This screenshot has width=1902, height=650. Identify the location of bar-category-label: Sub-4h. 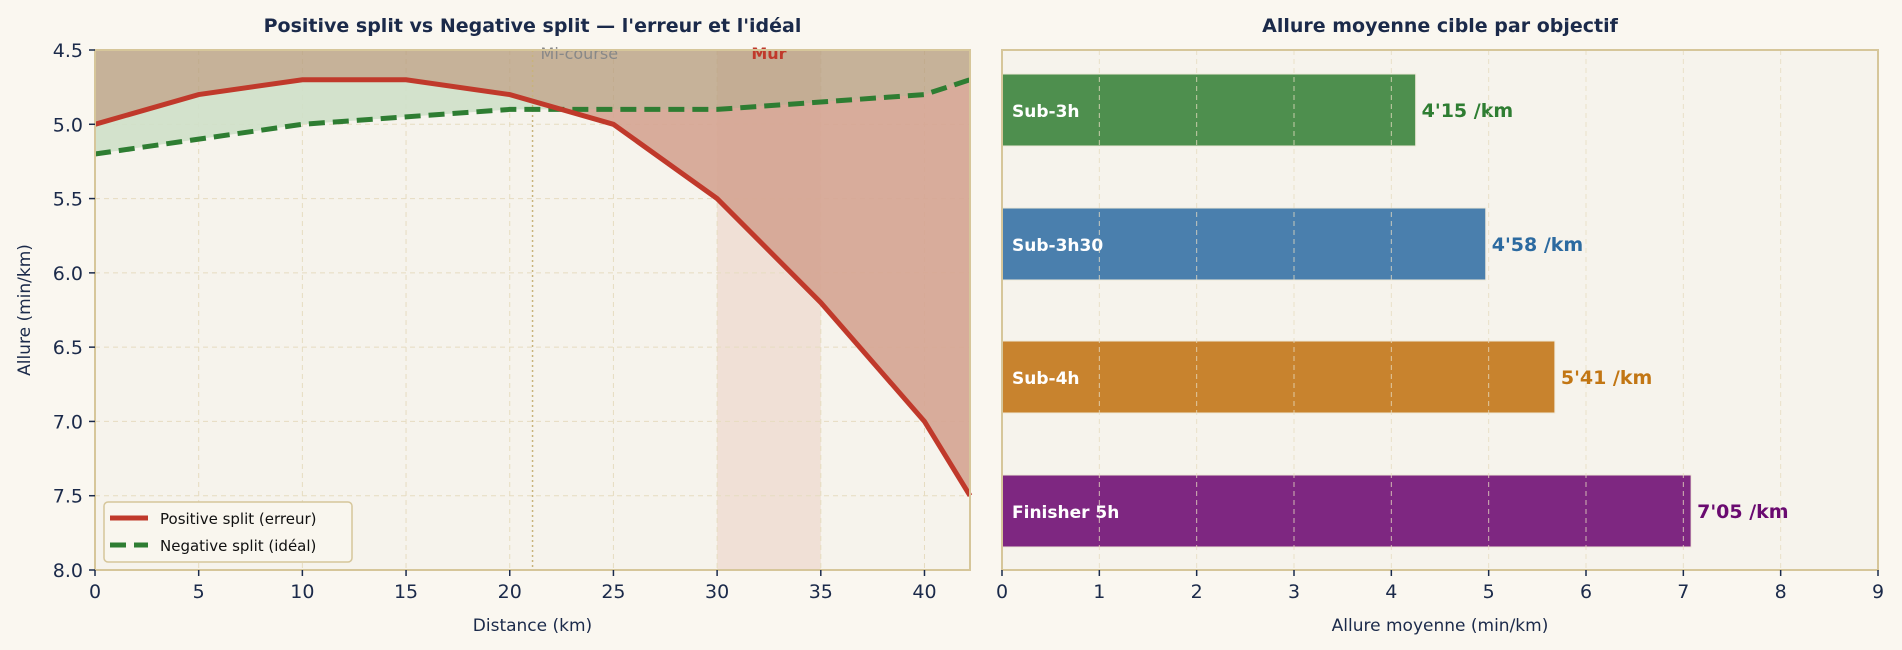
(1046, 379).